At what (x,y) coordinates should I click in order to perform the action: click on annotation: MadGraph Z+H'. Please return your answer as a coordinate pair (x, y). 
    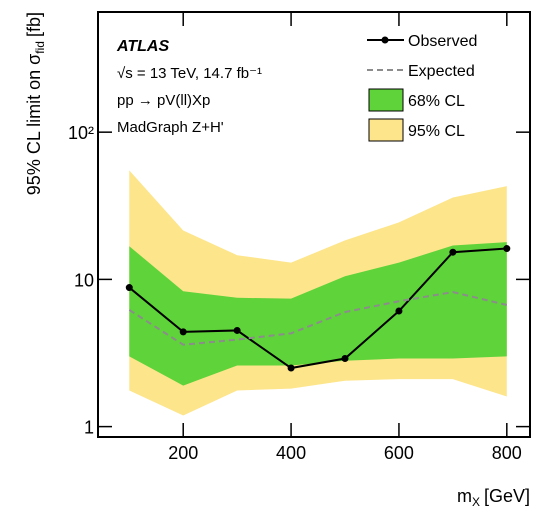
    Looking at the image, I should click on (170, 127).